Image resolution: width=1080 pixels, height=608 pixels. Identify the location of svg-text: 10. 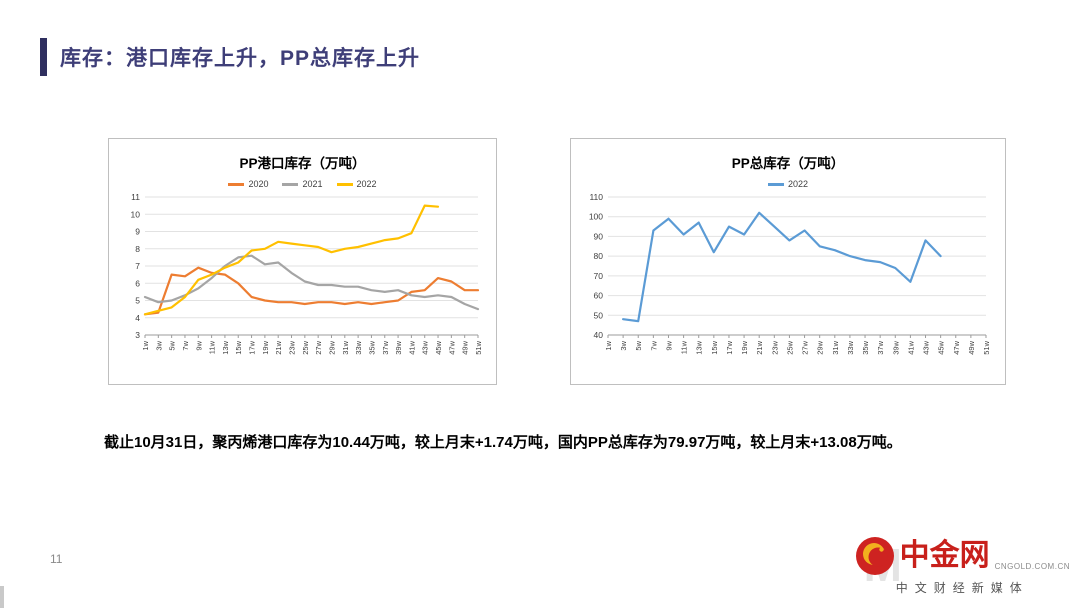
(136, 214).